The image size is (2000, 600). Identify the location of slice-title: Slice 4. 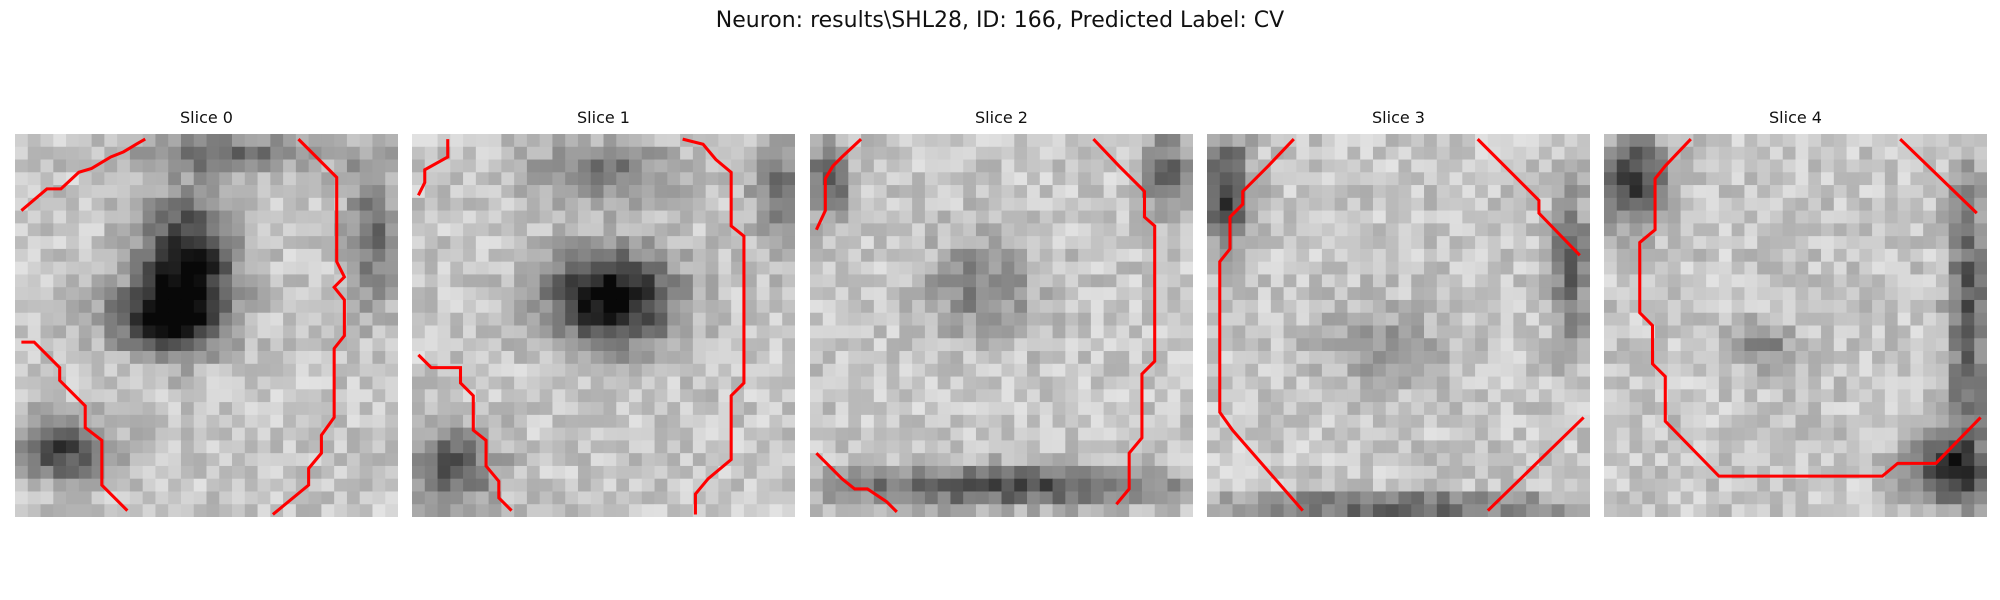
(1795, 117).